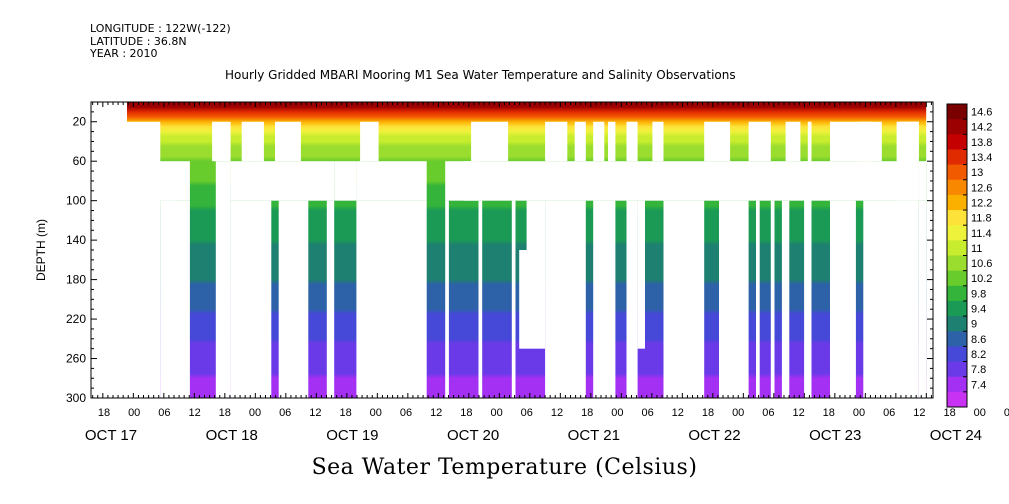 Image resolution: width=1009 pixels, height=504 pixels. Describe the element at coordinates (594, 435) in the screenshot. I see `x-day-label: OCT 21` at that location.